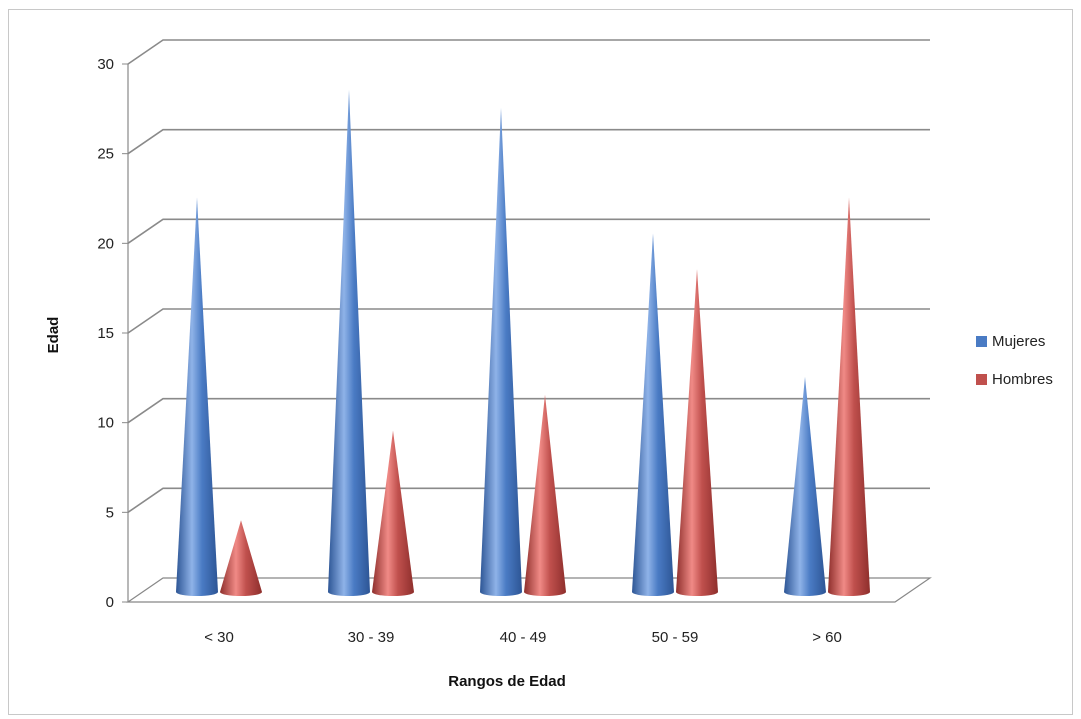 Image resolution: width=1081 pixels, height=719 pixels. What do you see at coordinates (53, 335) in the screenshot?
I see `y-axis-title: Edad` at bounding box center [53, 335].